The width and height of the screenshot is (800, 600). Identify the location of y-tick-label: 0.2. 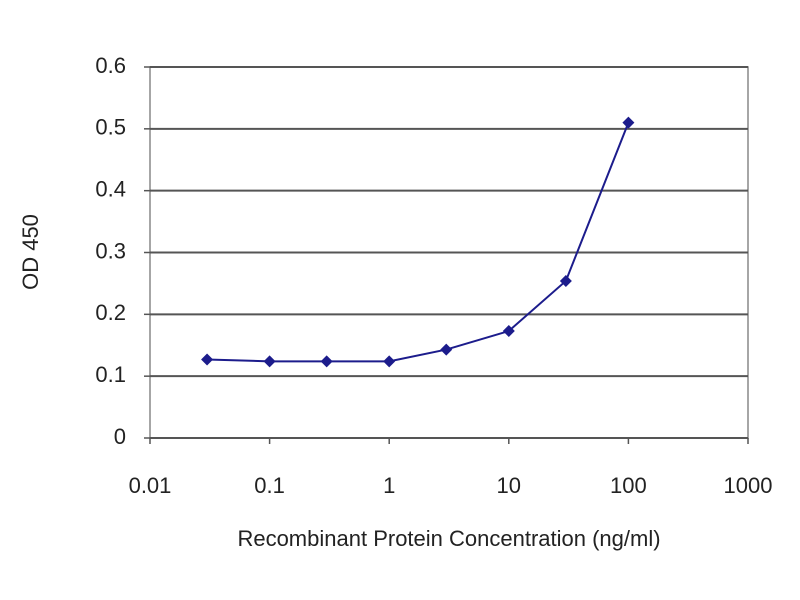
(110, 312).